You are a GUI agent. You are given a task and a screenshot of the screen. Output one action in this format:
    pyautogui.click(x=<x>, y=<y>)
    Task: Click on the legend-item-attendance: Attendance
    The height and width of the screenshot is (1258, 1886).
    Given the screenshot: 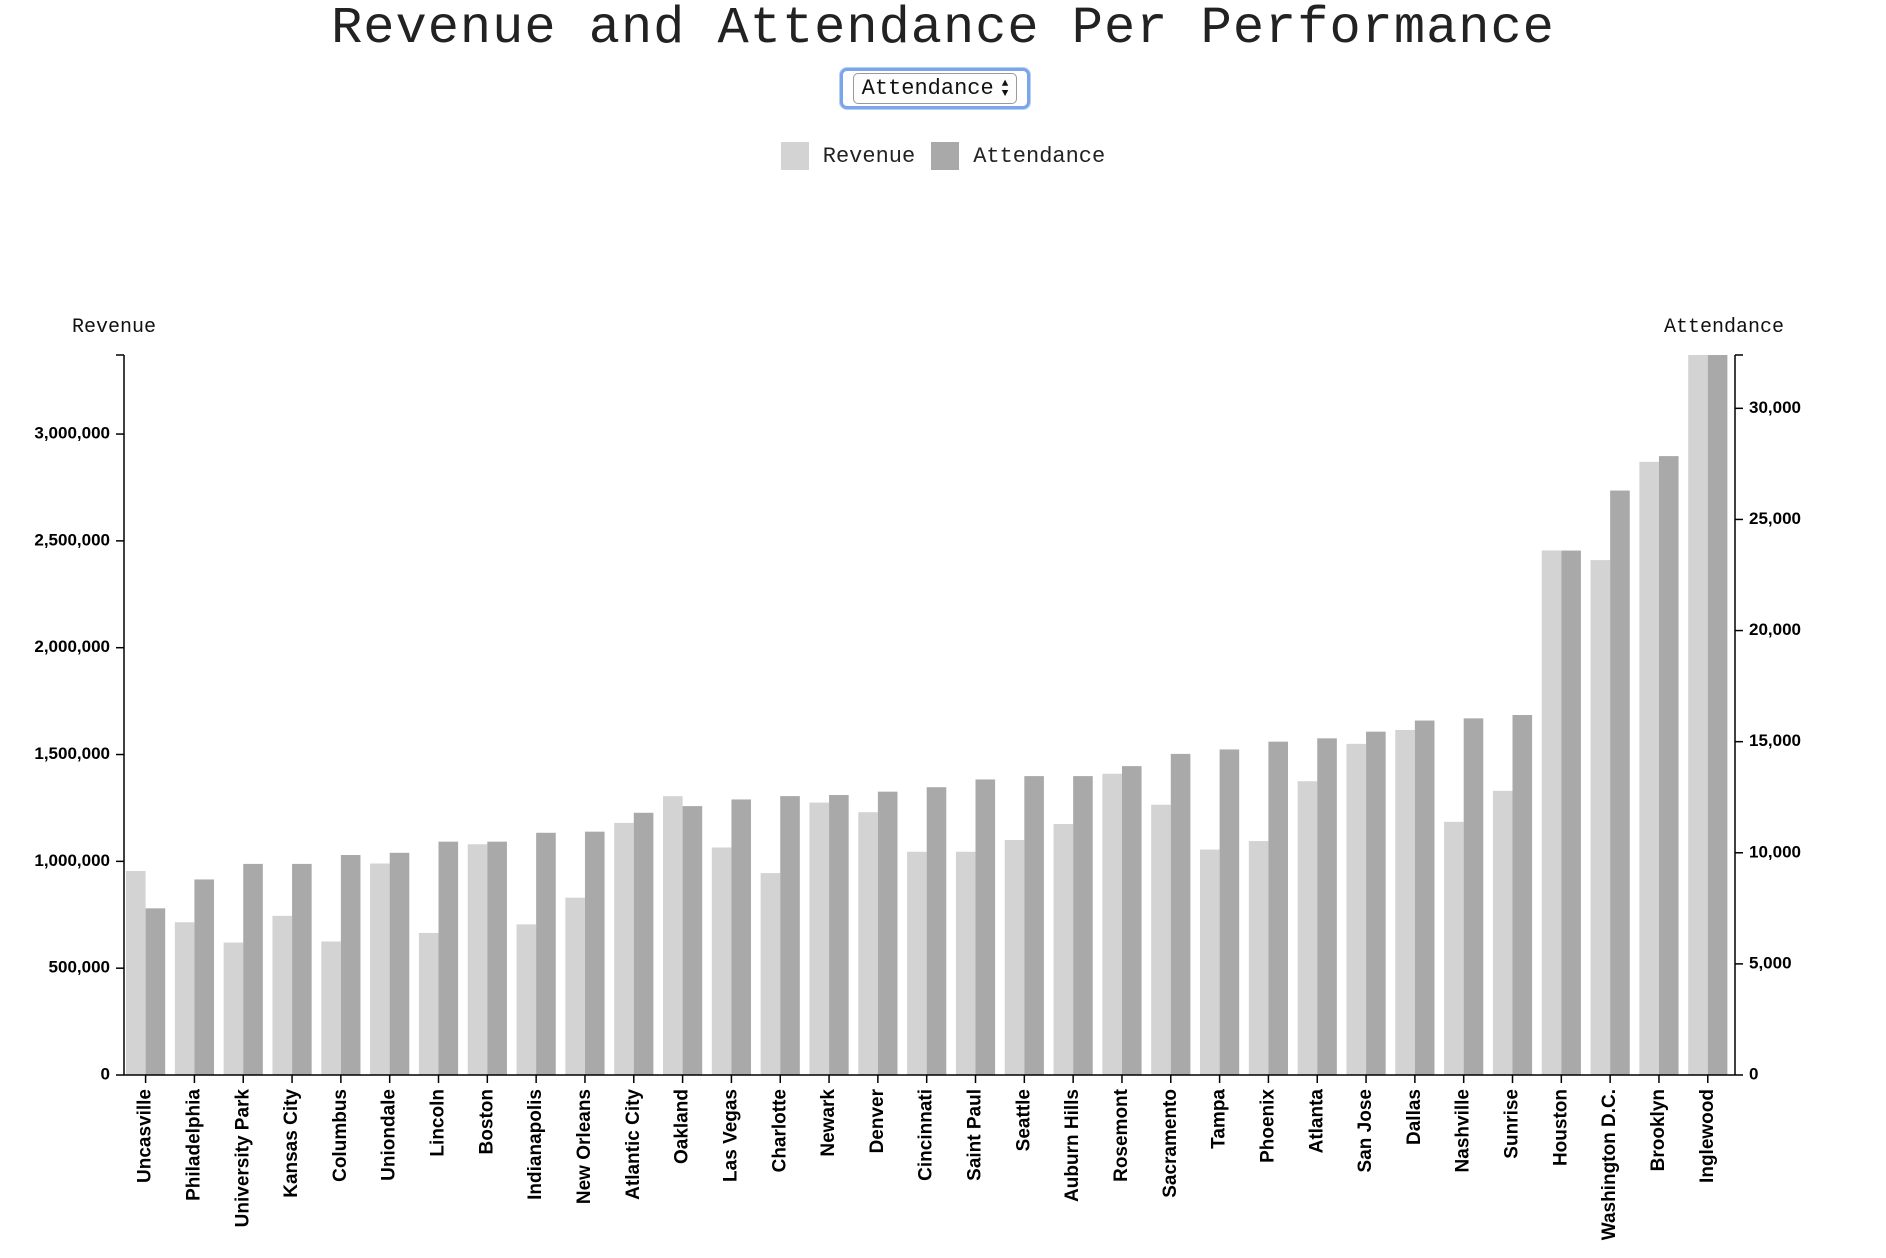 What is the action you would take?
    pyautogui.click(x=1018, y=156)
    